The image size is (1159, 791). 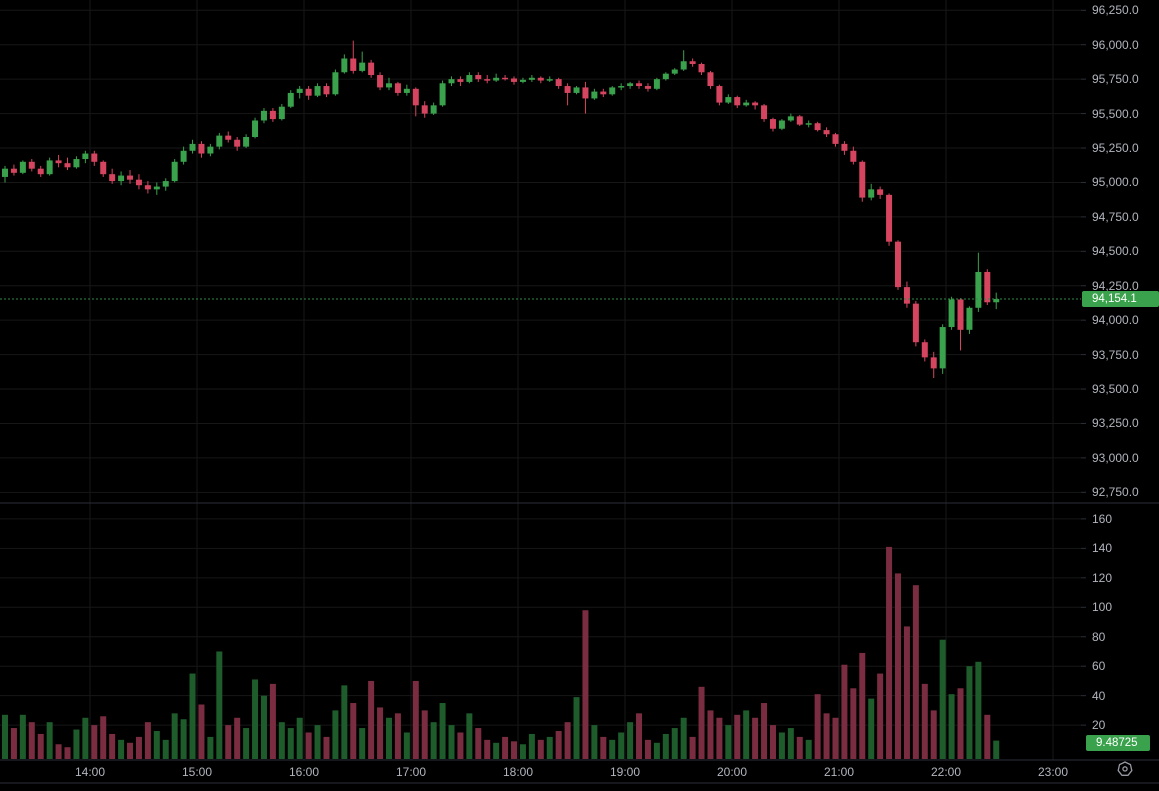 What do you see at coordinates (625, 772) in the screenshot?
I see `time-axis-label: 19:00` at bounding box center [625, 772].